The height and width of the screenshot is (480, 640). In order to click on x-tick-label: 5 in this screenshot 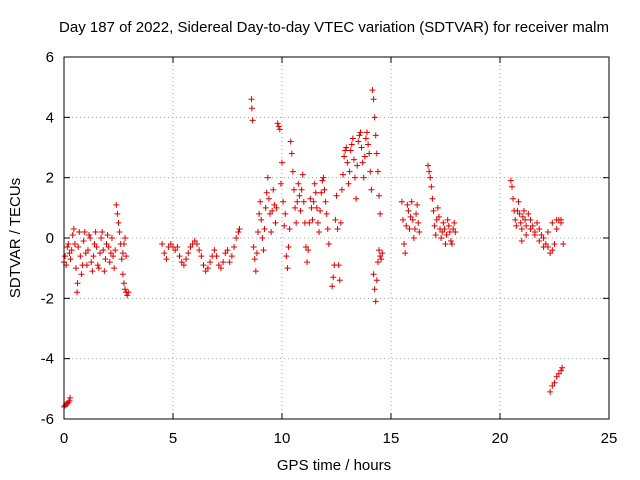, I will do `click(173, 438)`.